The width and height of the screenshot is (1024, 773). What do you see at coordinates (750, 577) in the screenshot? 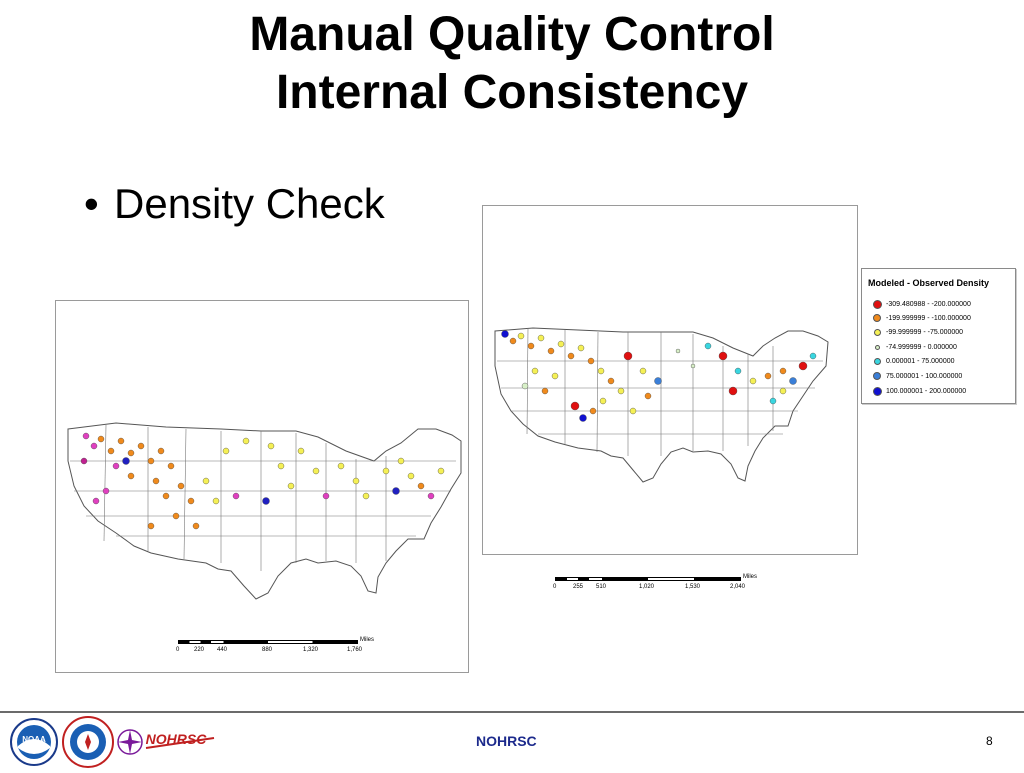
I see `right-scale-unit: Miles` at bounding box center [750, 577].